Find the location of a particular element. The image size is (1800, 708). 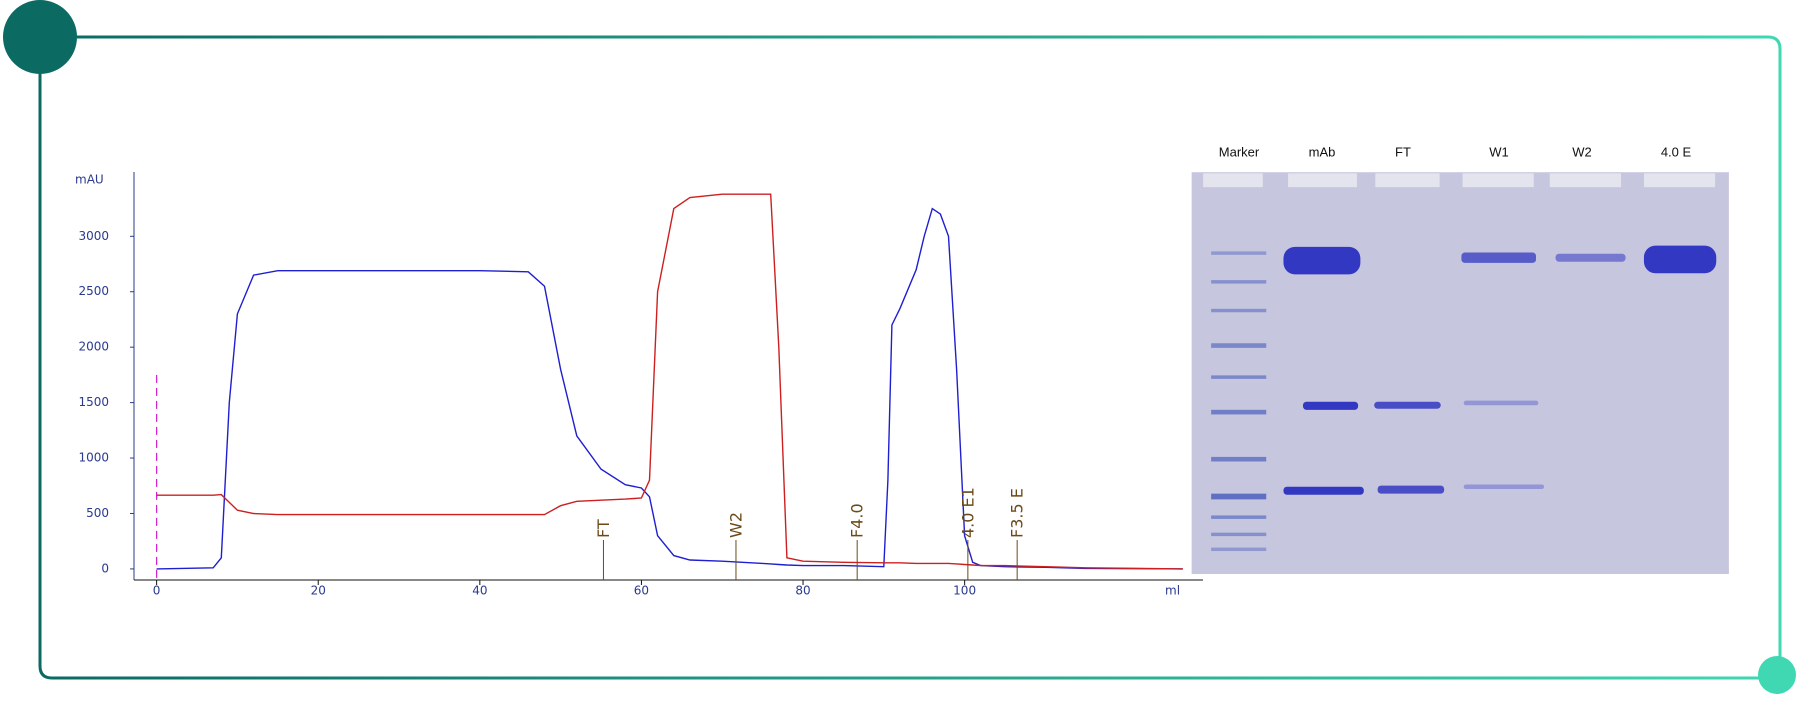

y-tick-label: 1500 is located at coordinates (93, 402).